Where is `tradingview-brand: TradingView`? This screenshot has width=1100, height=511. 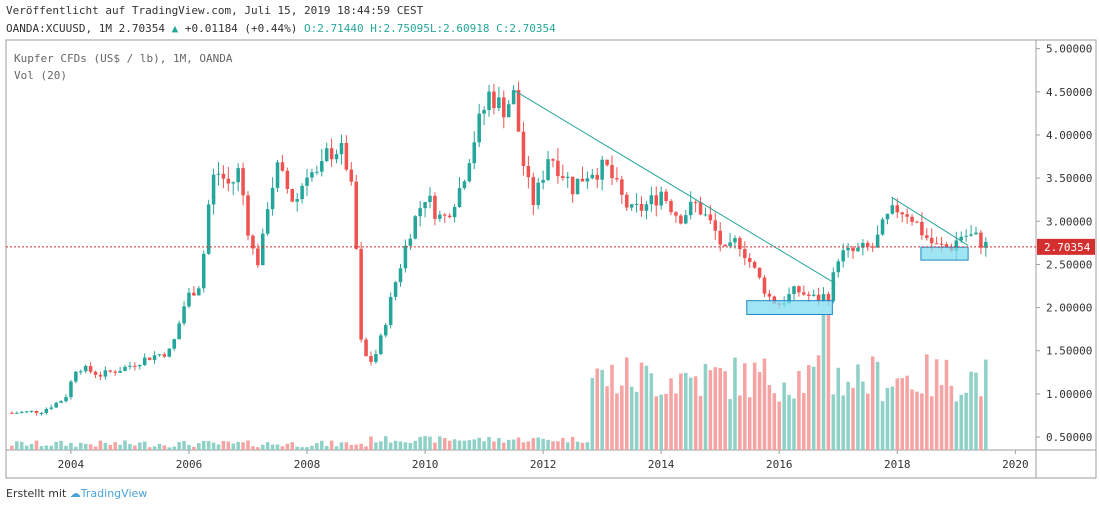
tradingview-brand: TradingView is located at coordinates (114, 493).